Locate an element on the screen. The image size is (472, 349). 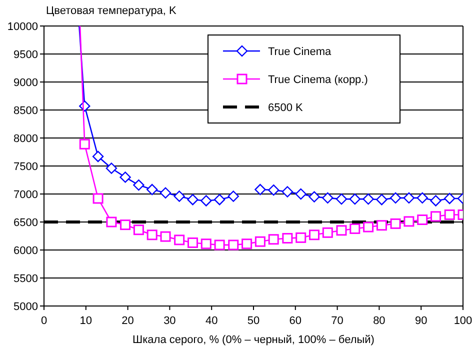
x-tick-label: 0 is located at coordinates (44, 321).